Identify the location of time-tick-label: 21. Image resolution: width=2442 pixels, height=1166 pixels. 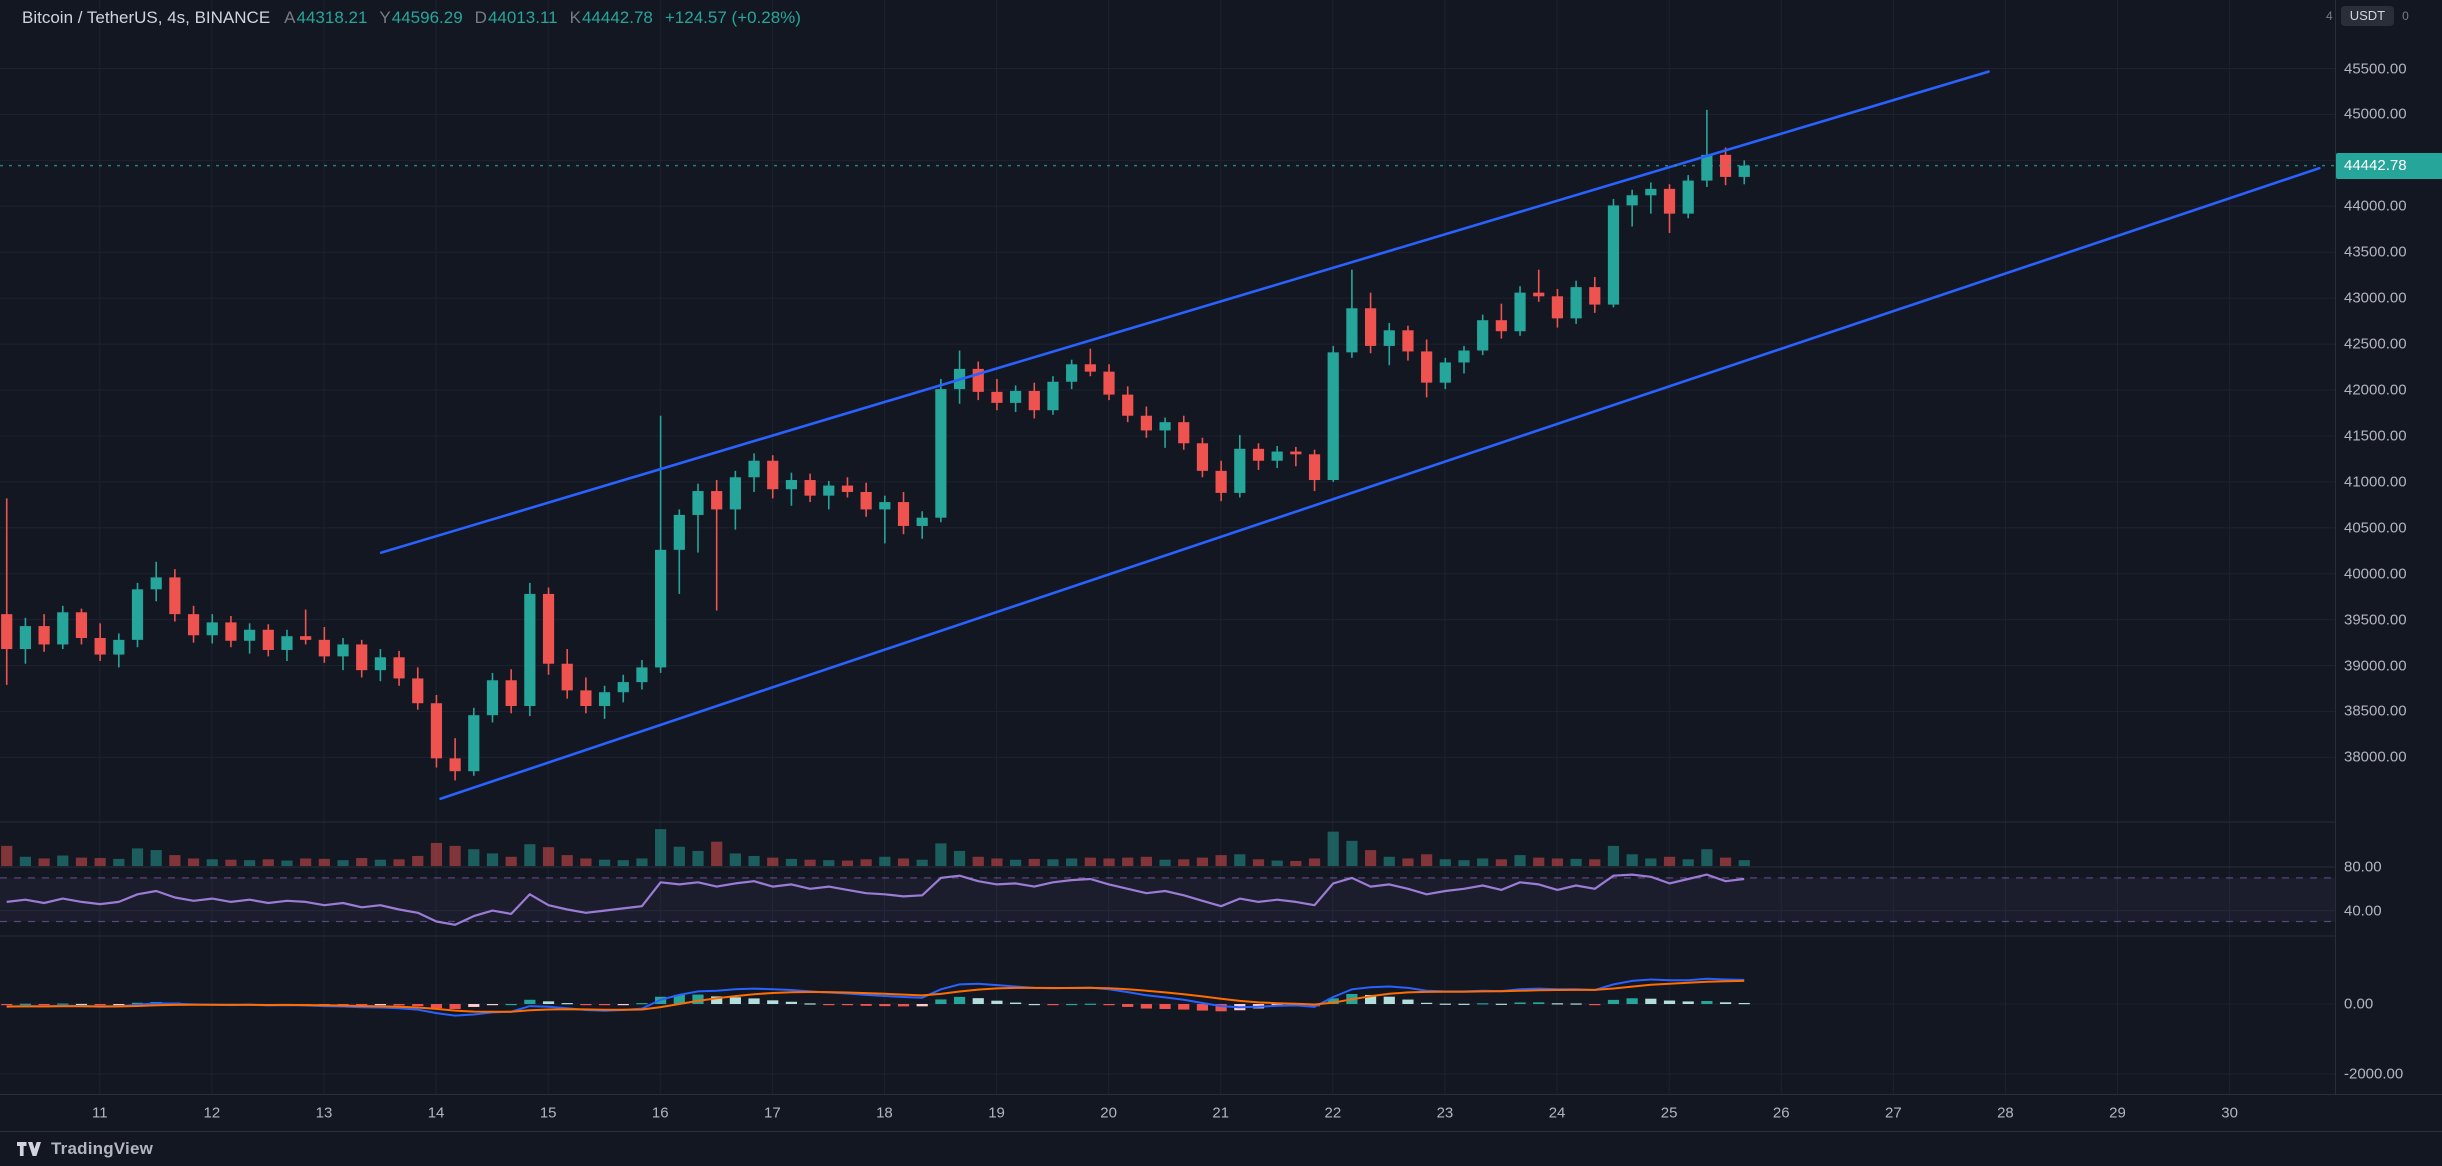
(1221, 1113).